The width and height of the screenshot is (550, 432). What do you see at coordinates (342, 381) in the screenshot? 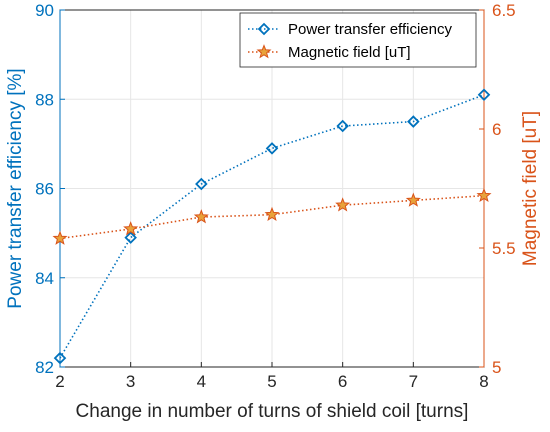
I see `x-tick-label: 6` at bounding box center [342, 381].